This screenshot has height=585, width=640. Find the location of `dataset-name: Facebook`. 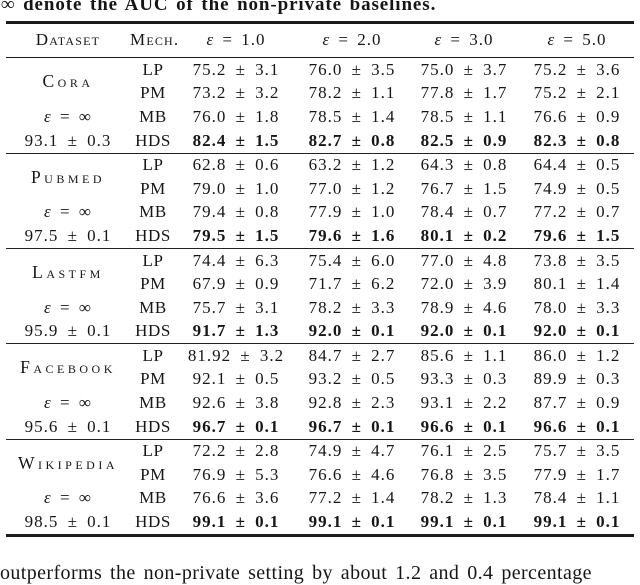

dataset-name: Facebook is located at coordinates (68, 367).